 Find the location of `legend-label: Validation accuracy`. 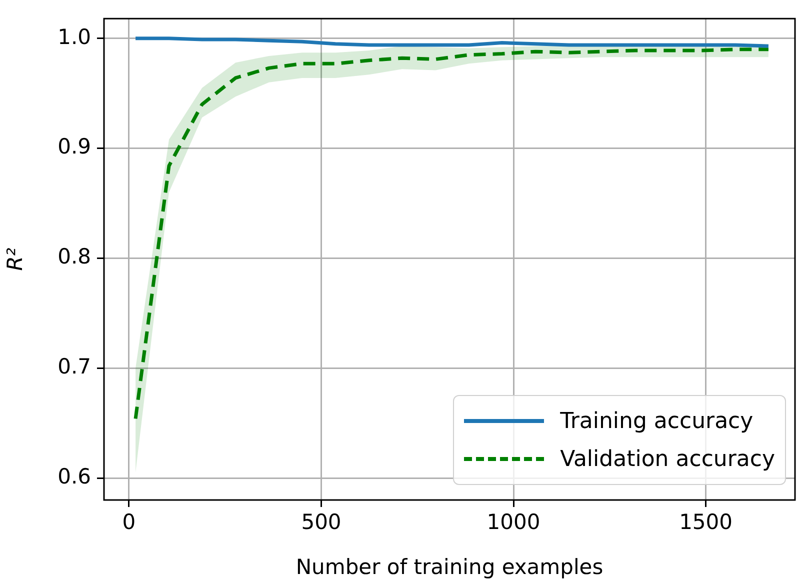

legend-label: Validation accuracy is located at coordinates (667, 459).